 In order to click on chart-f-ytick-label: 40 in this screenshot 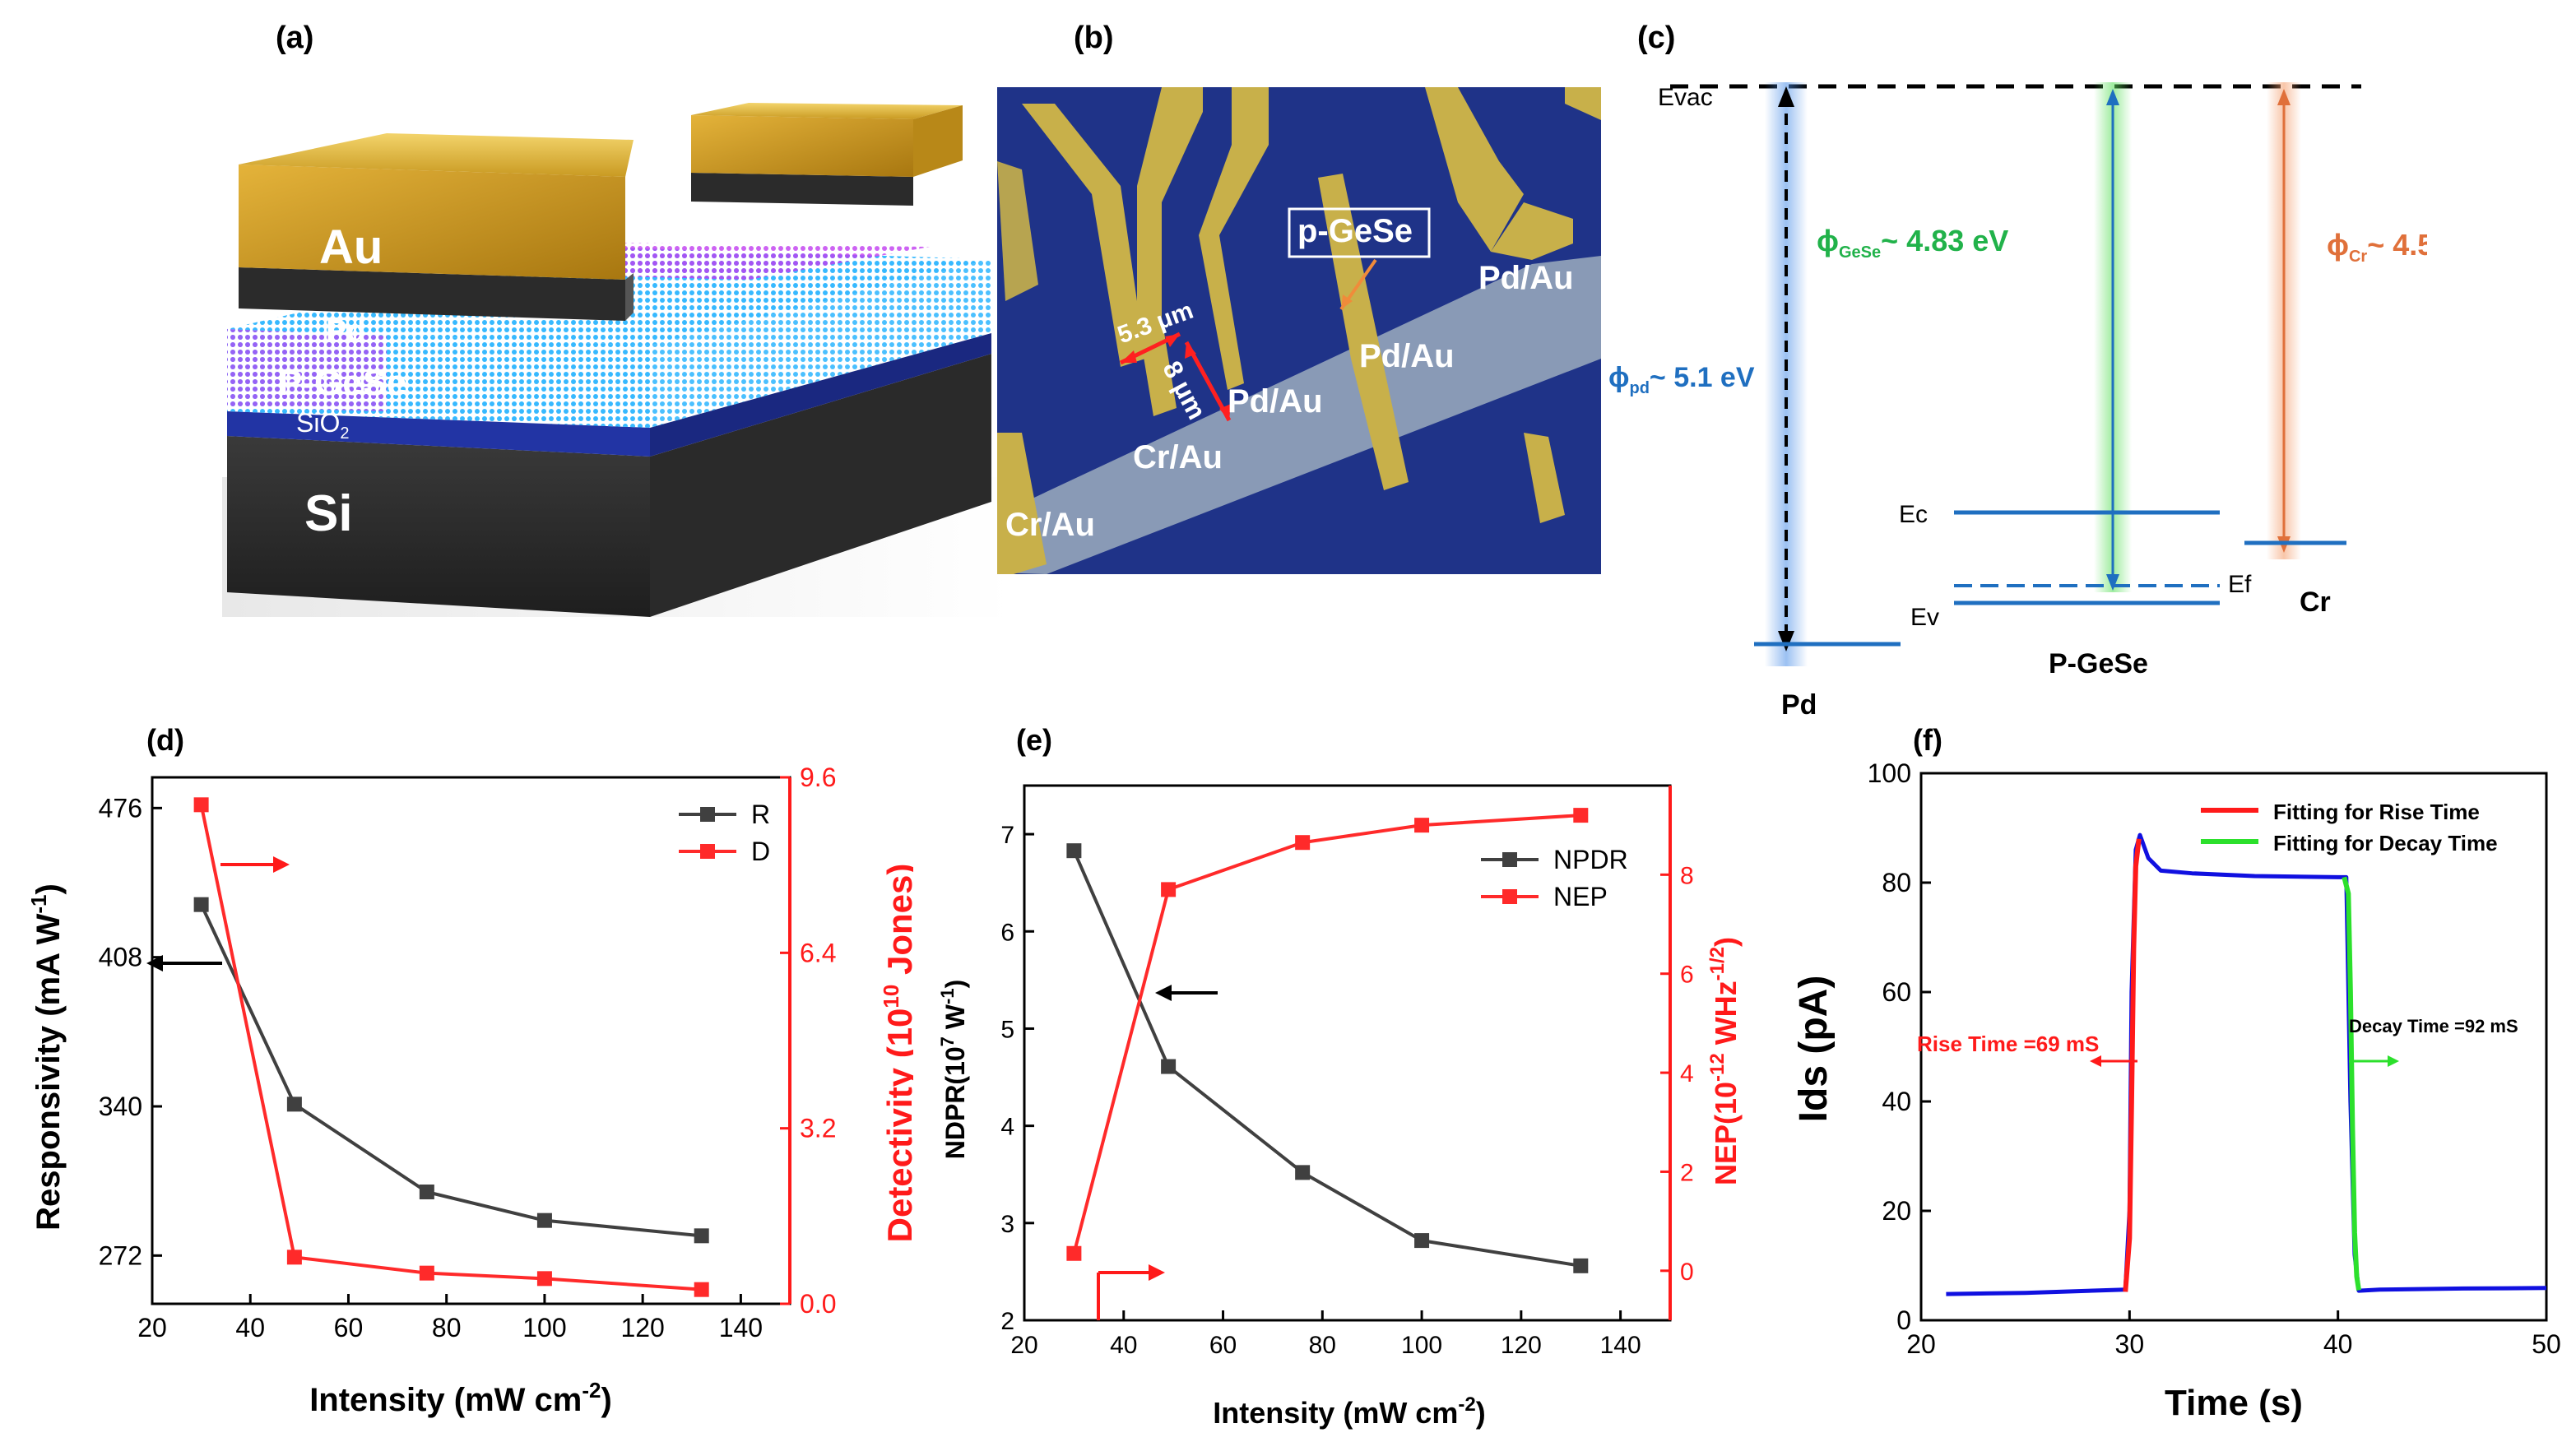, I will do `click(1896, 1101)`.